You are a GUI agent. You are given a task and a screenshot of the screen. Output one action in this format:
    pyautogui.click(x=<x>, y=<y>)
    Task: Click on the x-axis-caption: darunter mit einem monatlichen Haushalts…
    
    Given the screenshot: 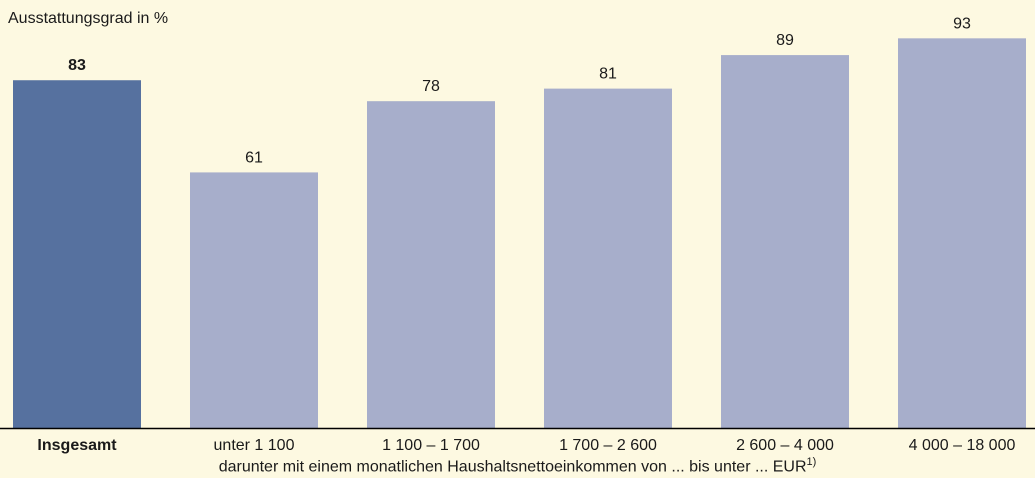 What is the action you would take?
    pyautogui.click(x=517, y=466)
    